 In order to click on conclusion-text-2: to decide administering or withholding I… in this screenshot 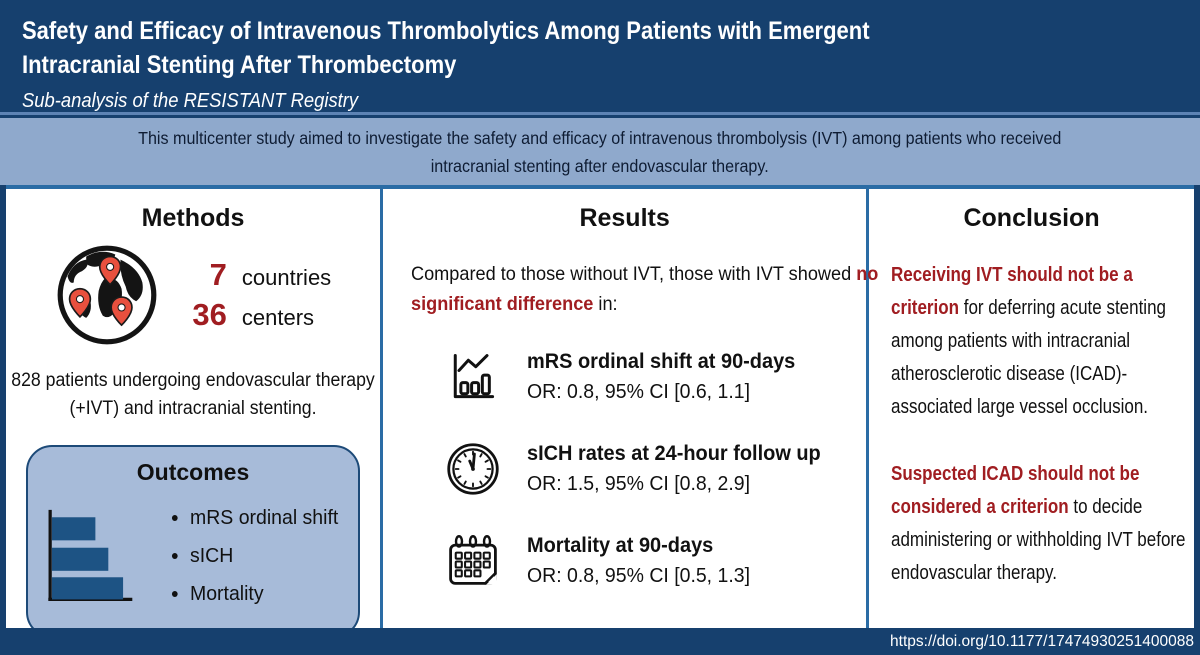, I will do `click(1038, 540)`.